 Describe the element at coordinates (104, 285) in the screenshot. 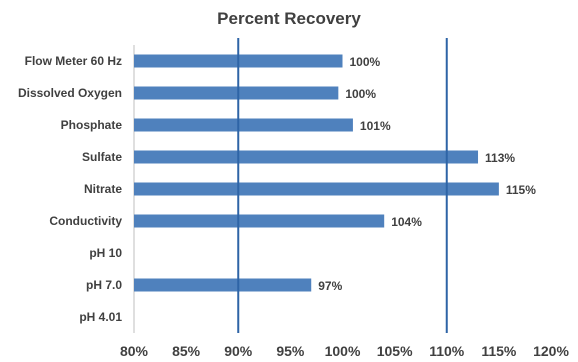

I see `category-label: pH 7.0` at that location.